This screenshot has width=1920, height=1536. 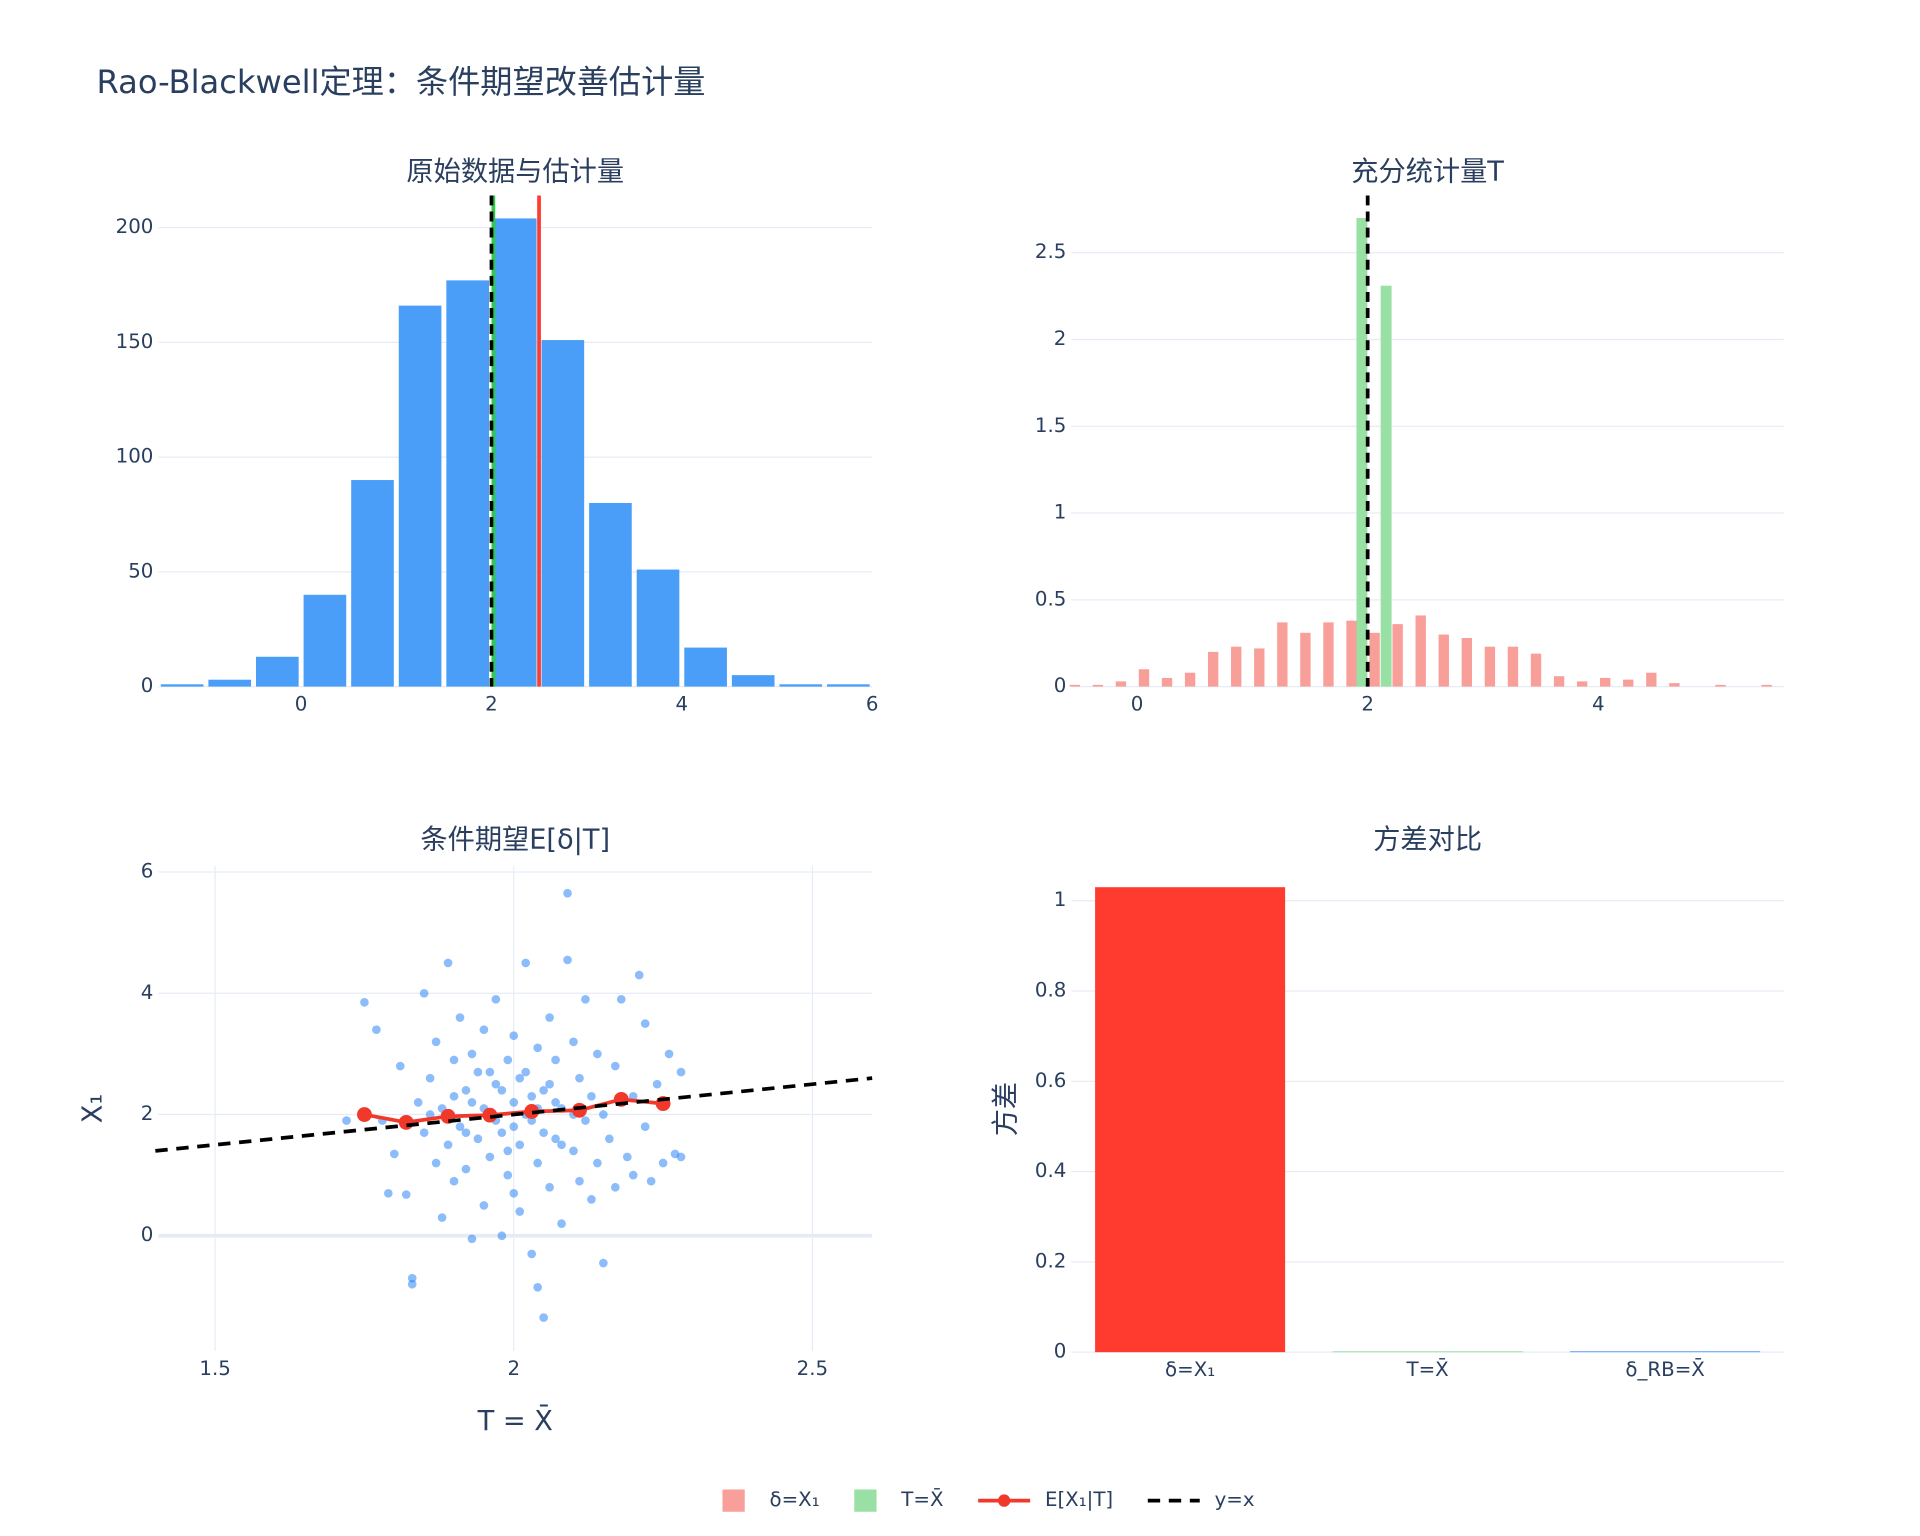 I want to click on legend-label: E[X₁|T], so click(x=1079, y=1499).